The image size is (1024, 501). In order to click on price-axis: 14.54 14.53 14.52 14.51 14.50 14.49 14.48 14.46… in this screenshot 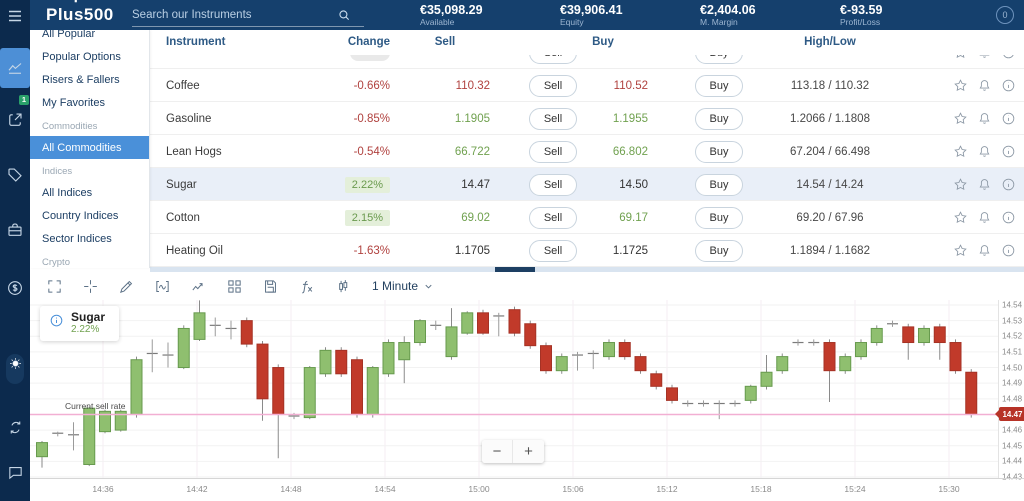, I will do `click(1009, 390)`.